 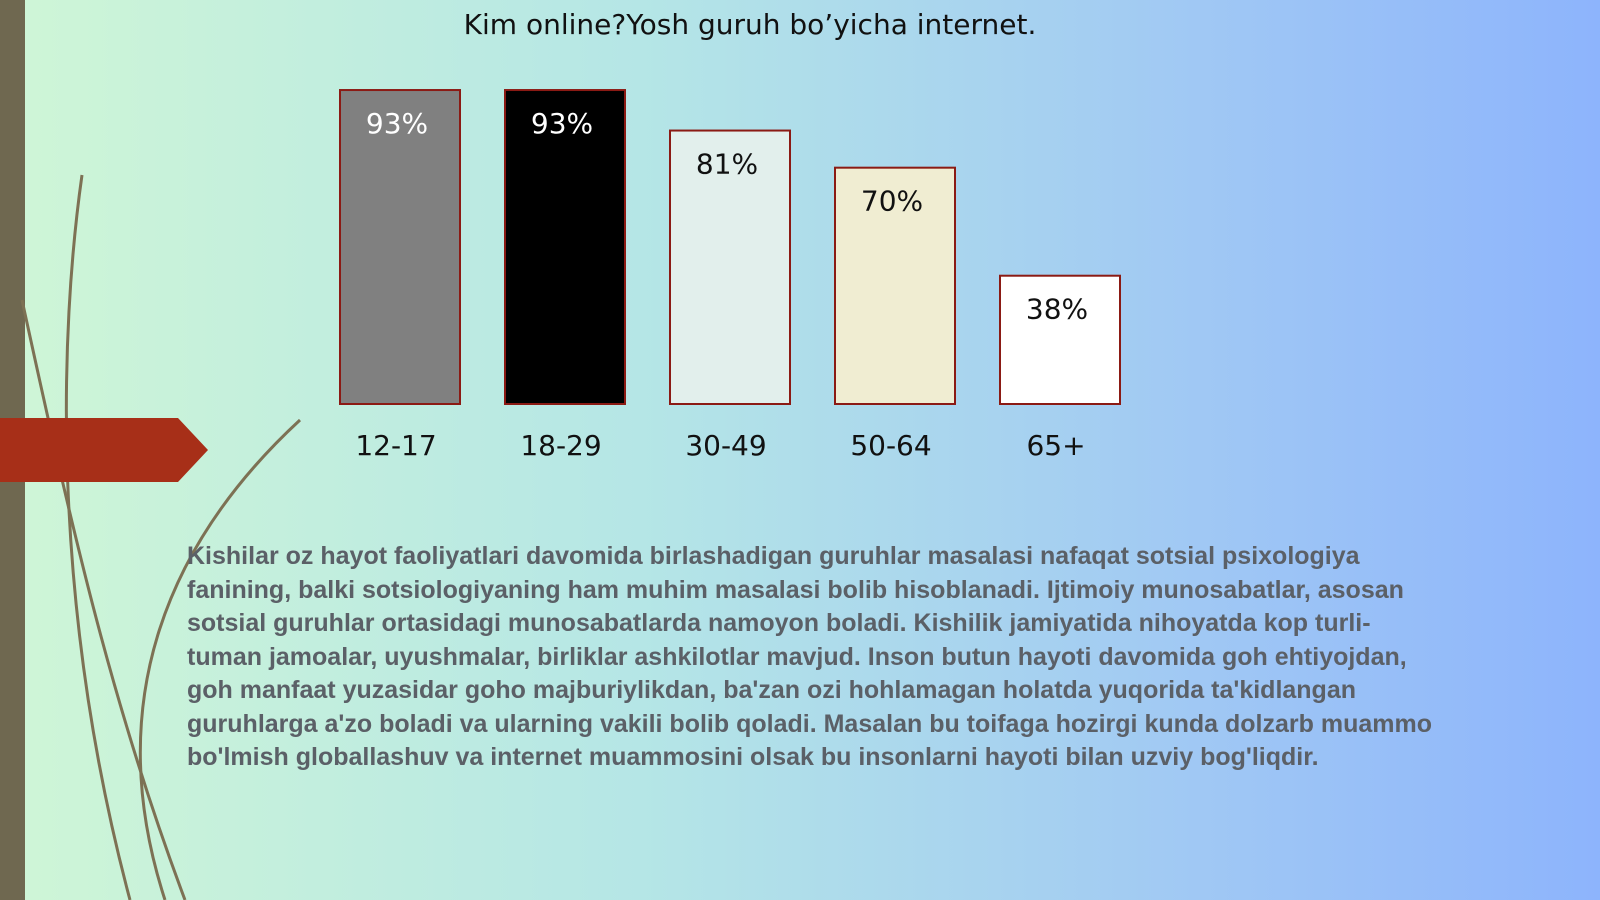 What do you see at coordinates (104, 450) in the screenshot?
I see `arrow-shape` at bounding box center [104, 450].